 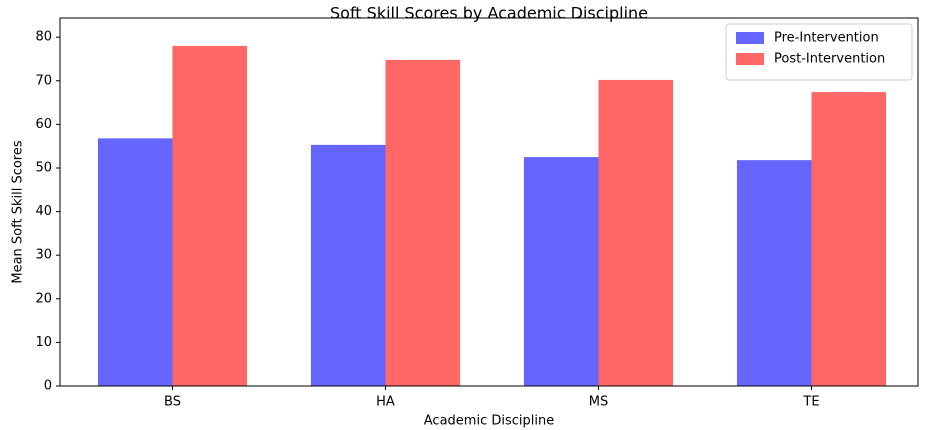 What do you see at coordinates (43, 342) in the screenshot?
I see `y-tick-label: 10` at bounding box center [43, 342].